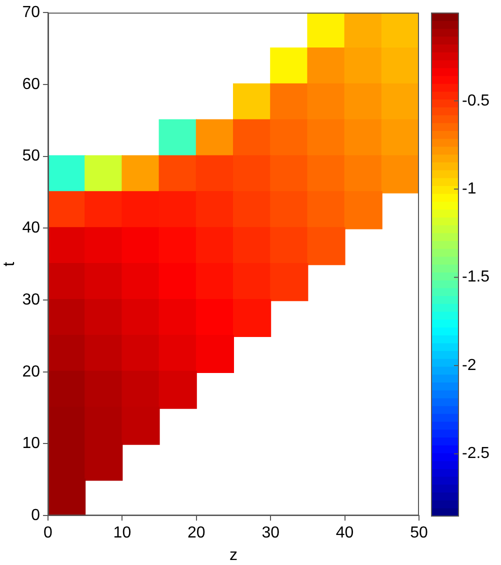  I want to click on x-tick-label: 30, so click(271, 533).